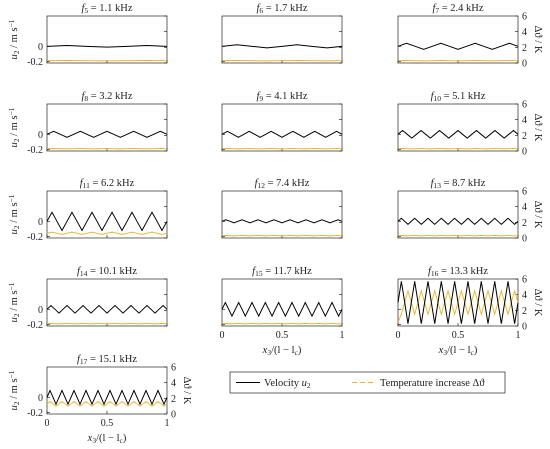  I want to click on chart-title: f13 = 8.7 kHz, so click(458, 184).